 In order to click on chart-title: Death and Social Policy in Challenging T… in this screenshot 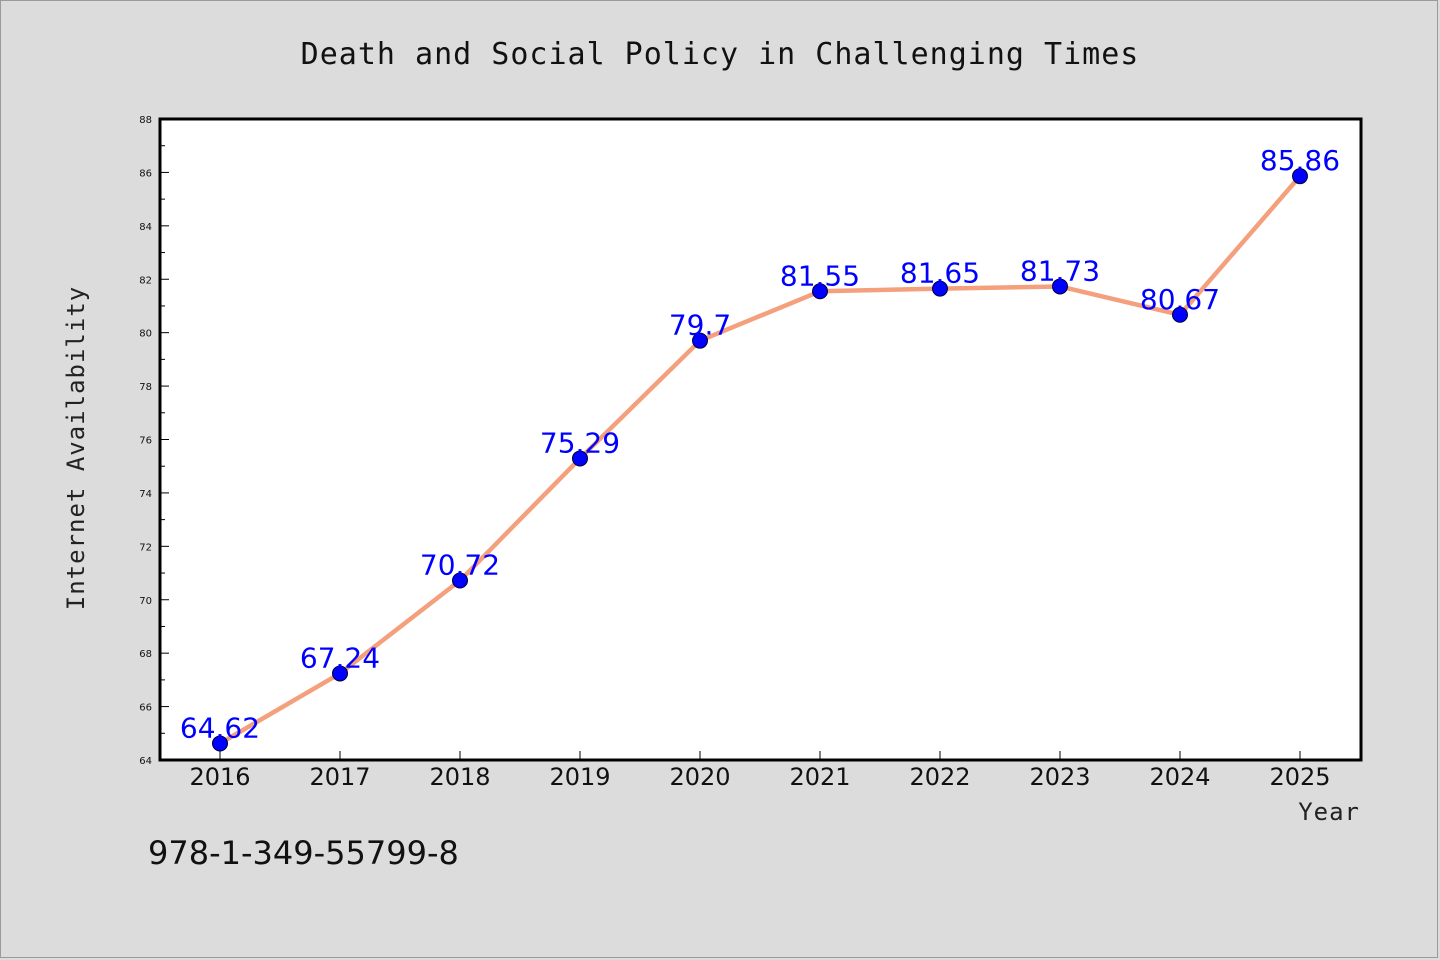, I will do `click(720, 54)`.